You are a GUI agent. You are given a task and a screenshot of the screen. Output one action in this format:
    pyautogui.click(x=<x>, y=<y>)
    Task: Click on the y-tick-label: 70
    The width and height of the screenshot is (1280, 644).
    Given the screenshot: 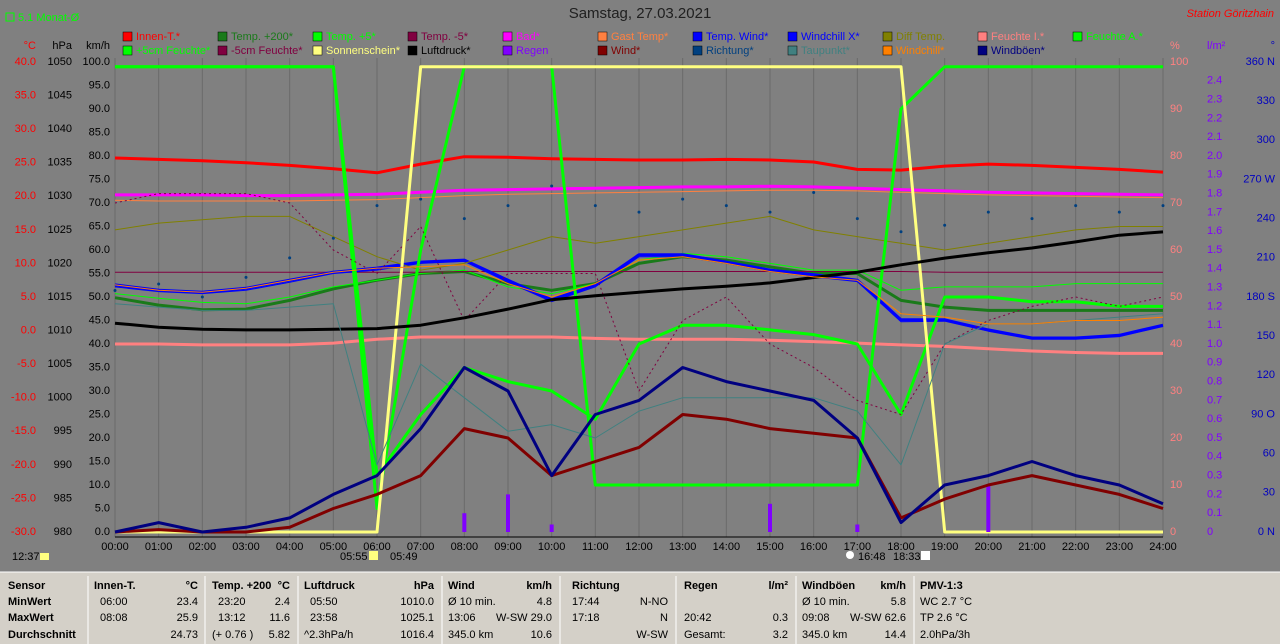 What is the action you would take?
    pyautogui.click(x=1176, y=203)
    